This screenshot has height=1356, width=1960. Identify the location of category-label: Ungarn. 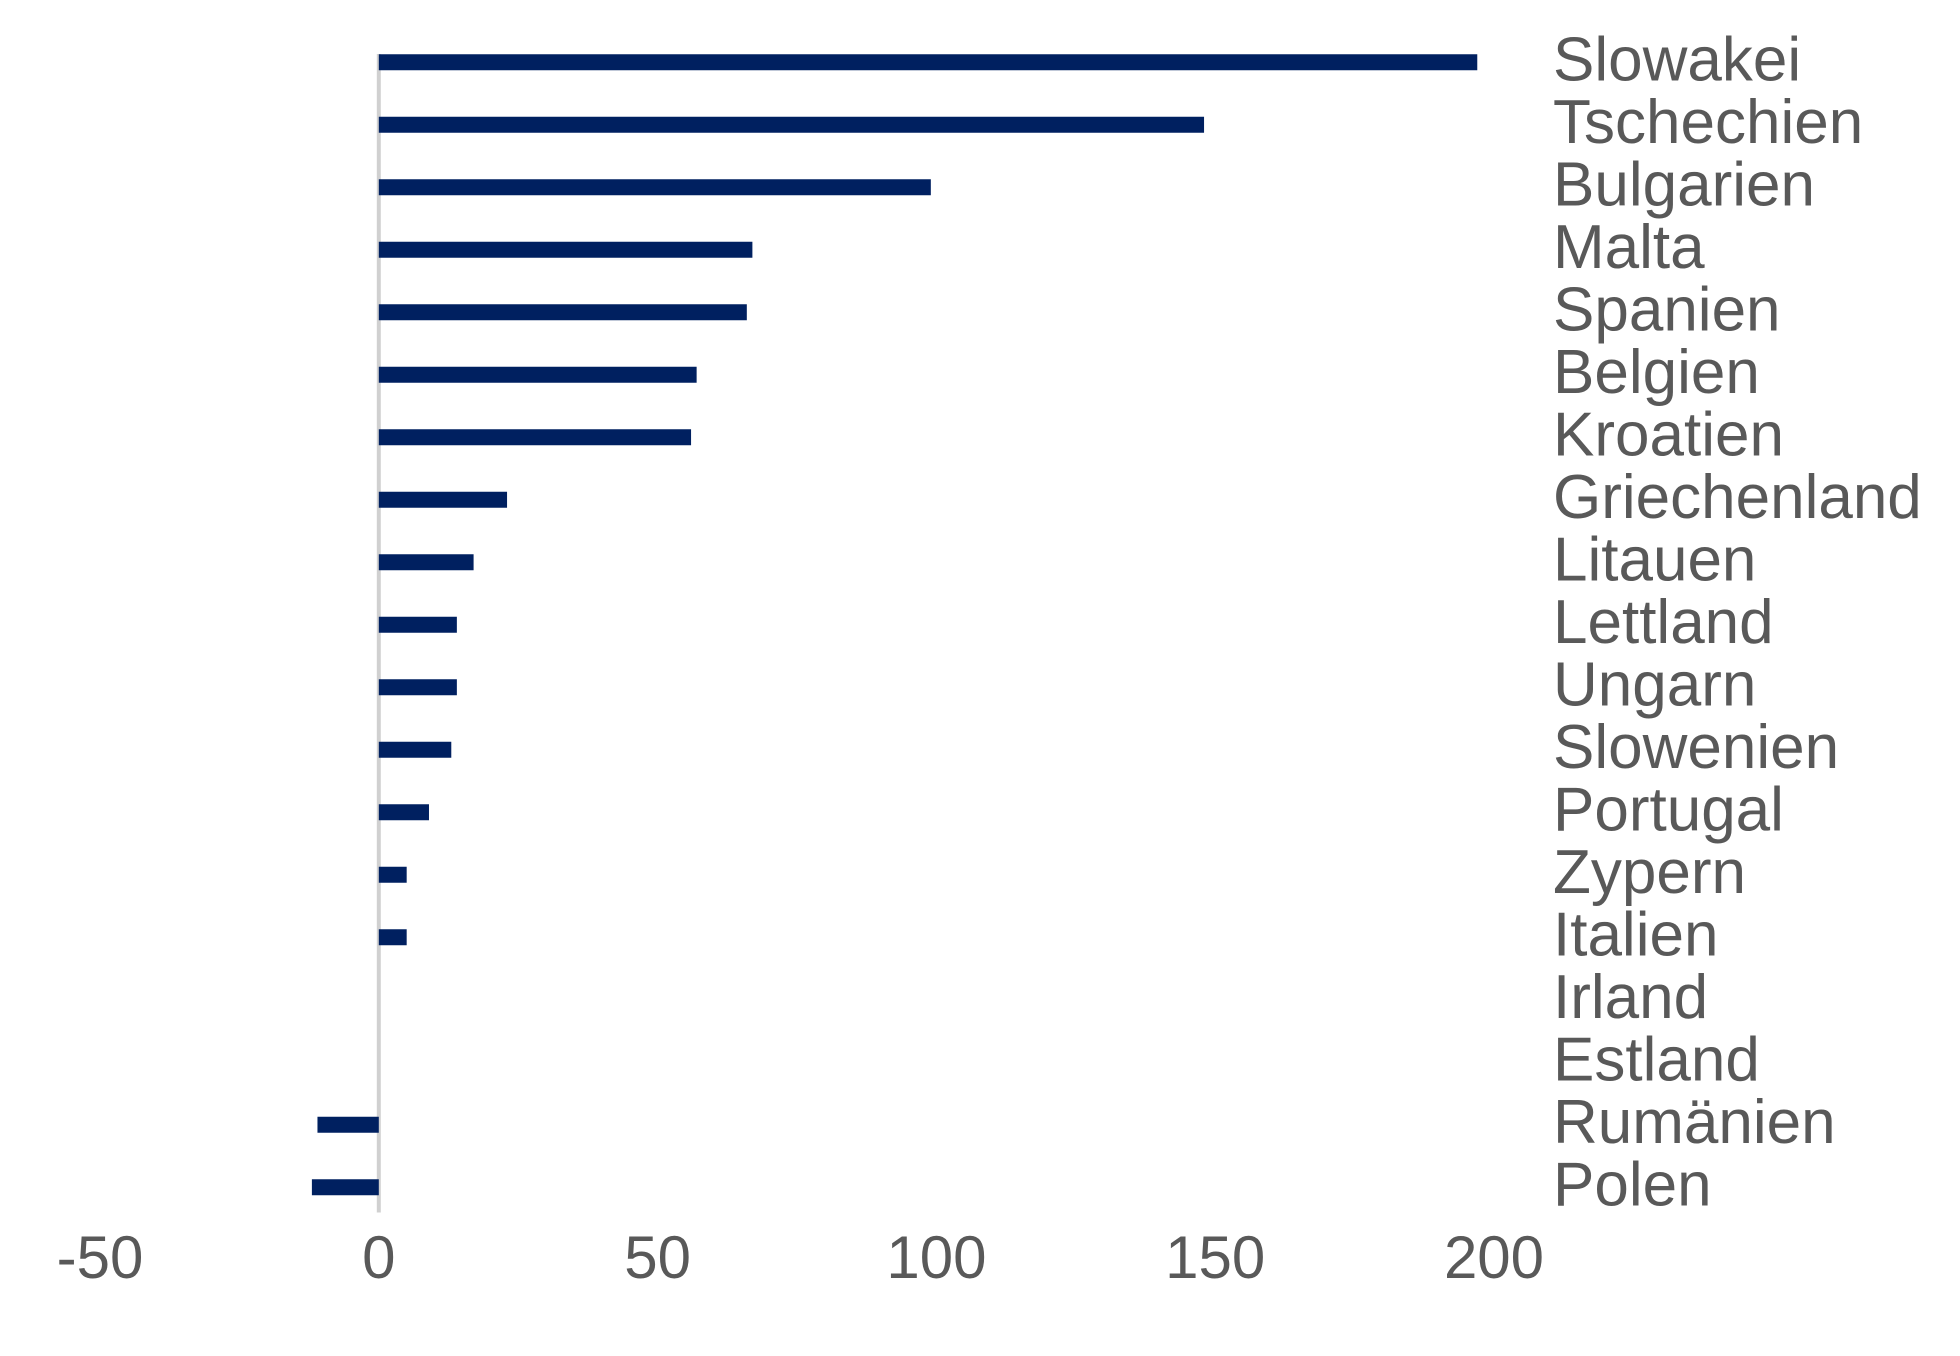
(1654, 685).